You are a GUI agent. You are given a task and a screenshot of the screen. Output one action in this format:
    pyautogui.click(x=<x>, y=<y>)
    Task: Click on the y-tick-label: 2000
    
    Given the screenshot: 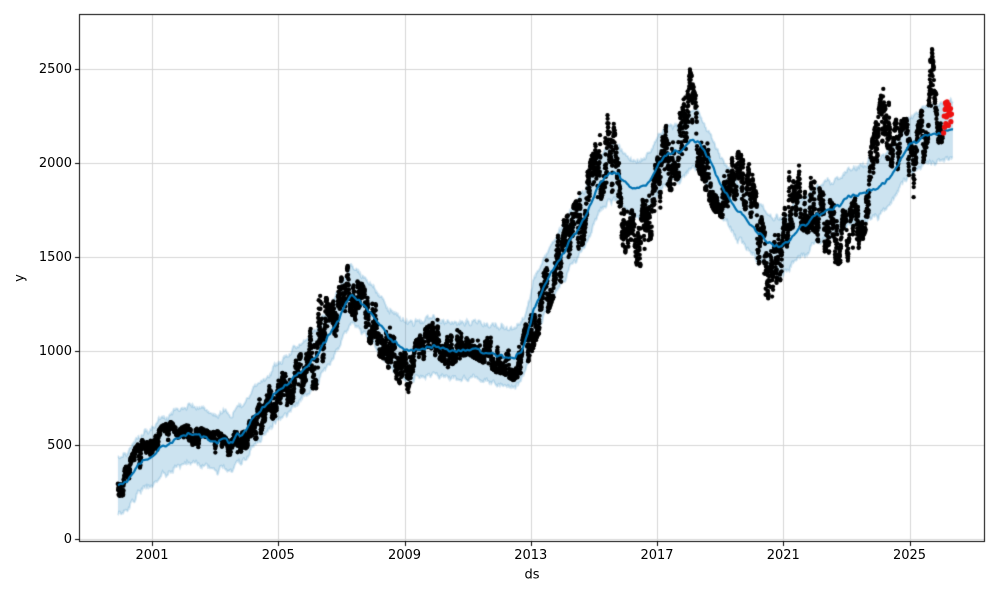 What is the action you would take?
    pyautogui.click(x=55, y=163)
    